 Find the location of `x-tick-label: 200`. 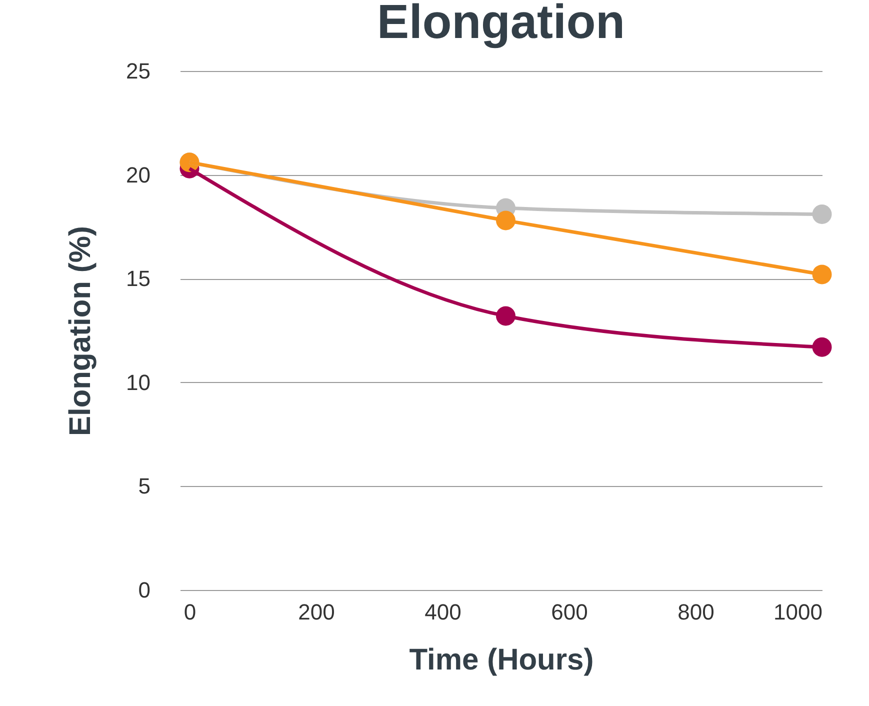

x-tick-label: 200 is located at coordinates (316, 612).